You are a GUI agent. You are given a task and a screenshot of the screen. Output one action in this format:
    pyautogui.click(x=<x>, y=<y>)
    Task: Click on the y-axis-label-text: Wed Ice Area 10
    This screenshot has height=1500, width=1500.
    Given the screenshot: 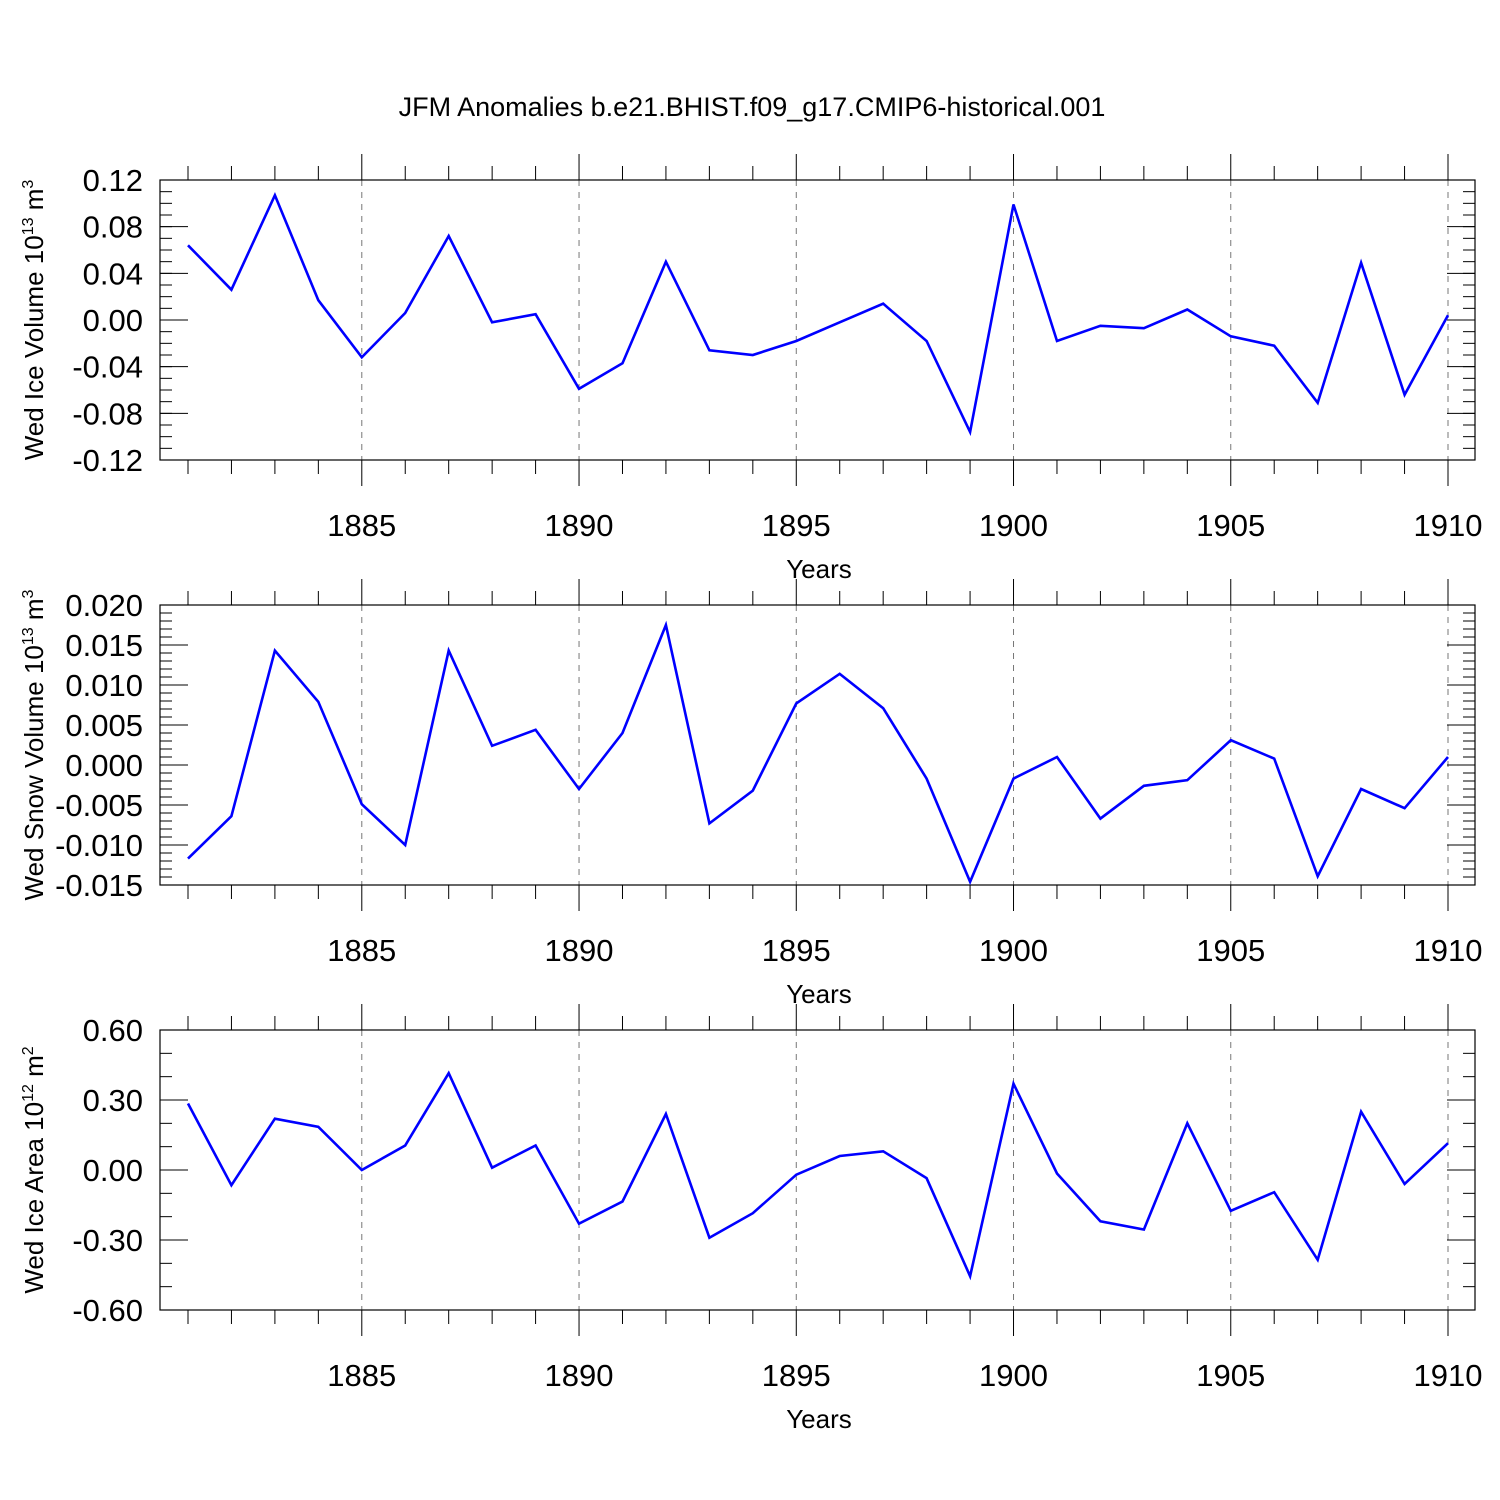 What is the action you would take?
    pyautogui.click(x=34, y=1198)
    